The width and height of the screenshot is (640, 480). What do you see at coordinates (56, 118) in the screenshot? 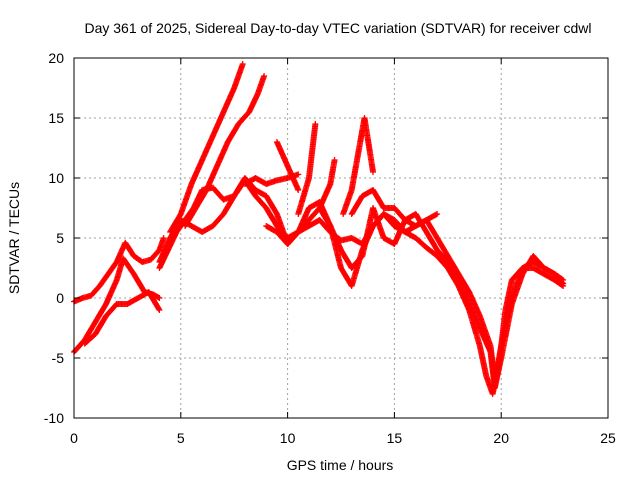
I see `y-tick-label: 15` at bounding box center [56, 118].